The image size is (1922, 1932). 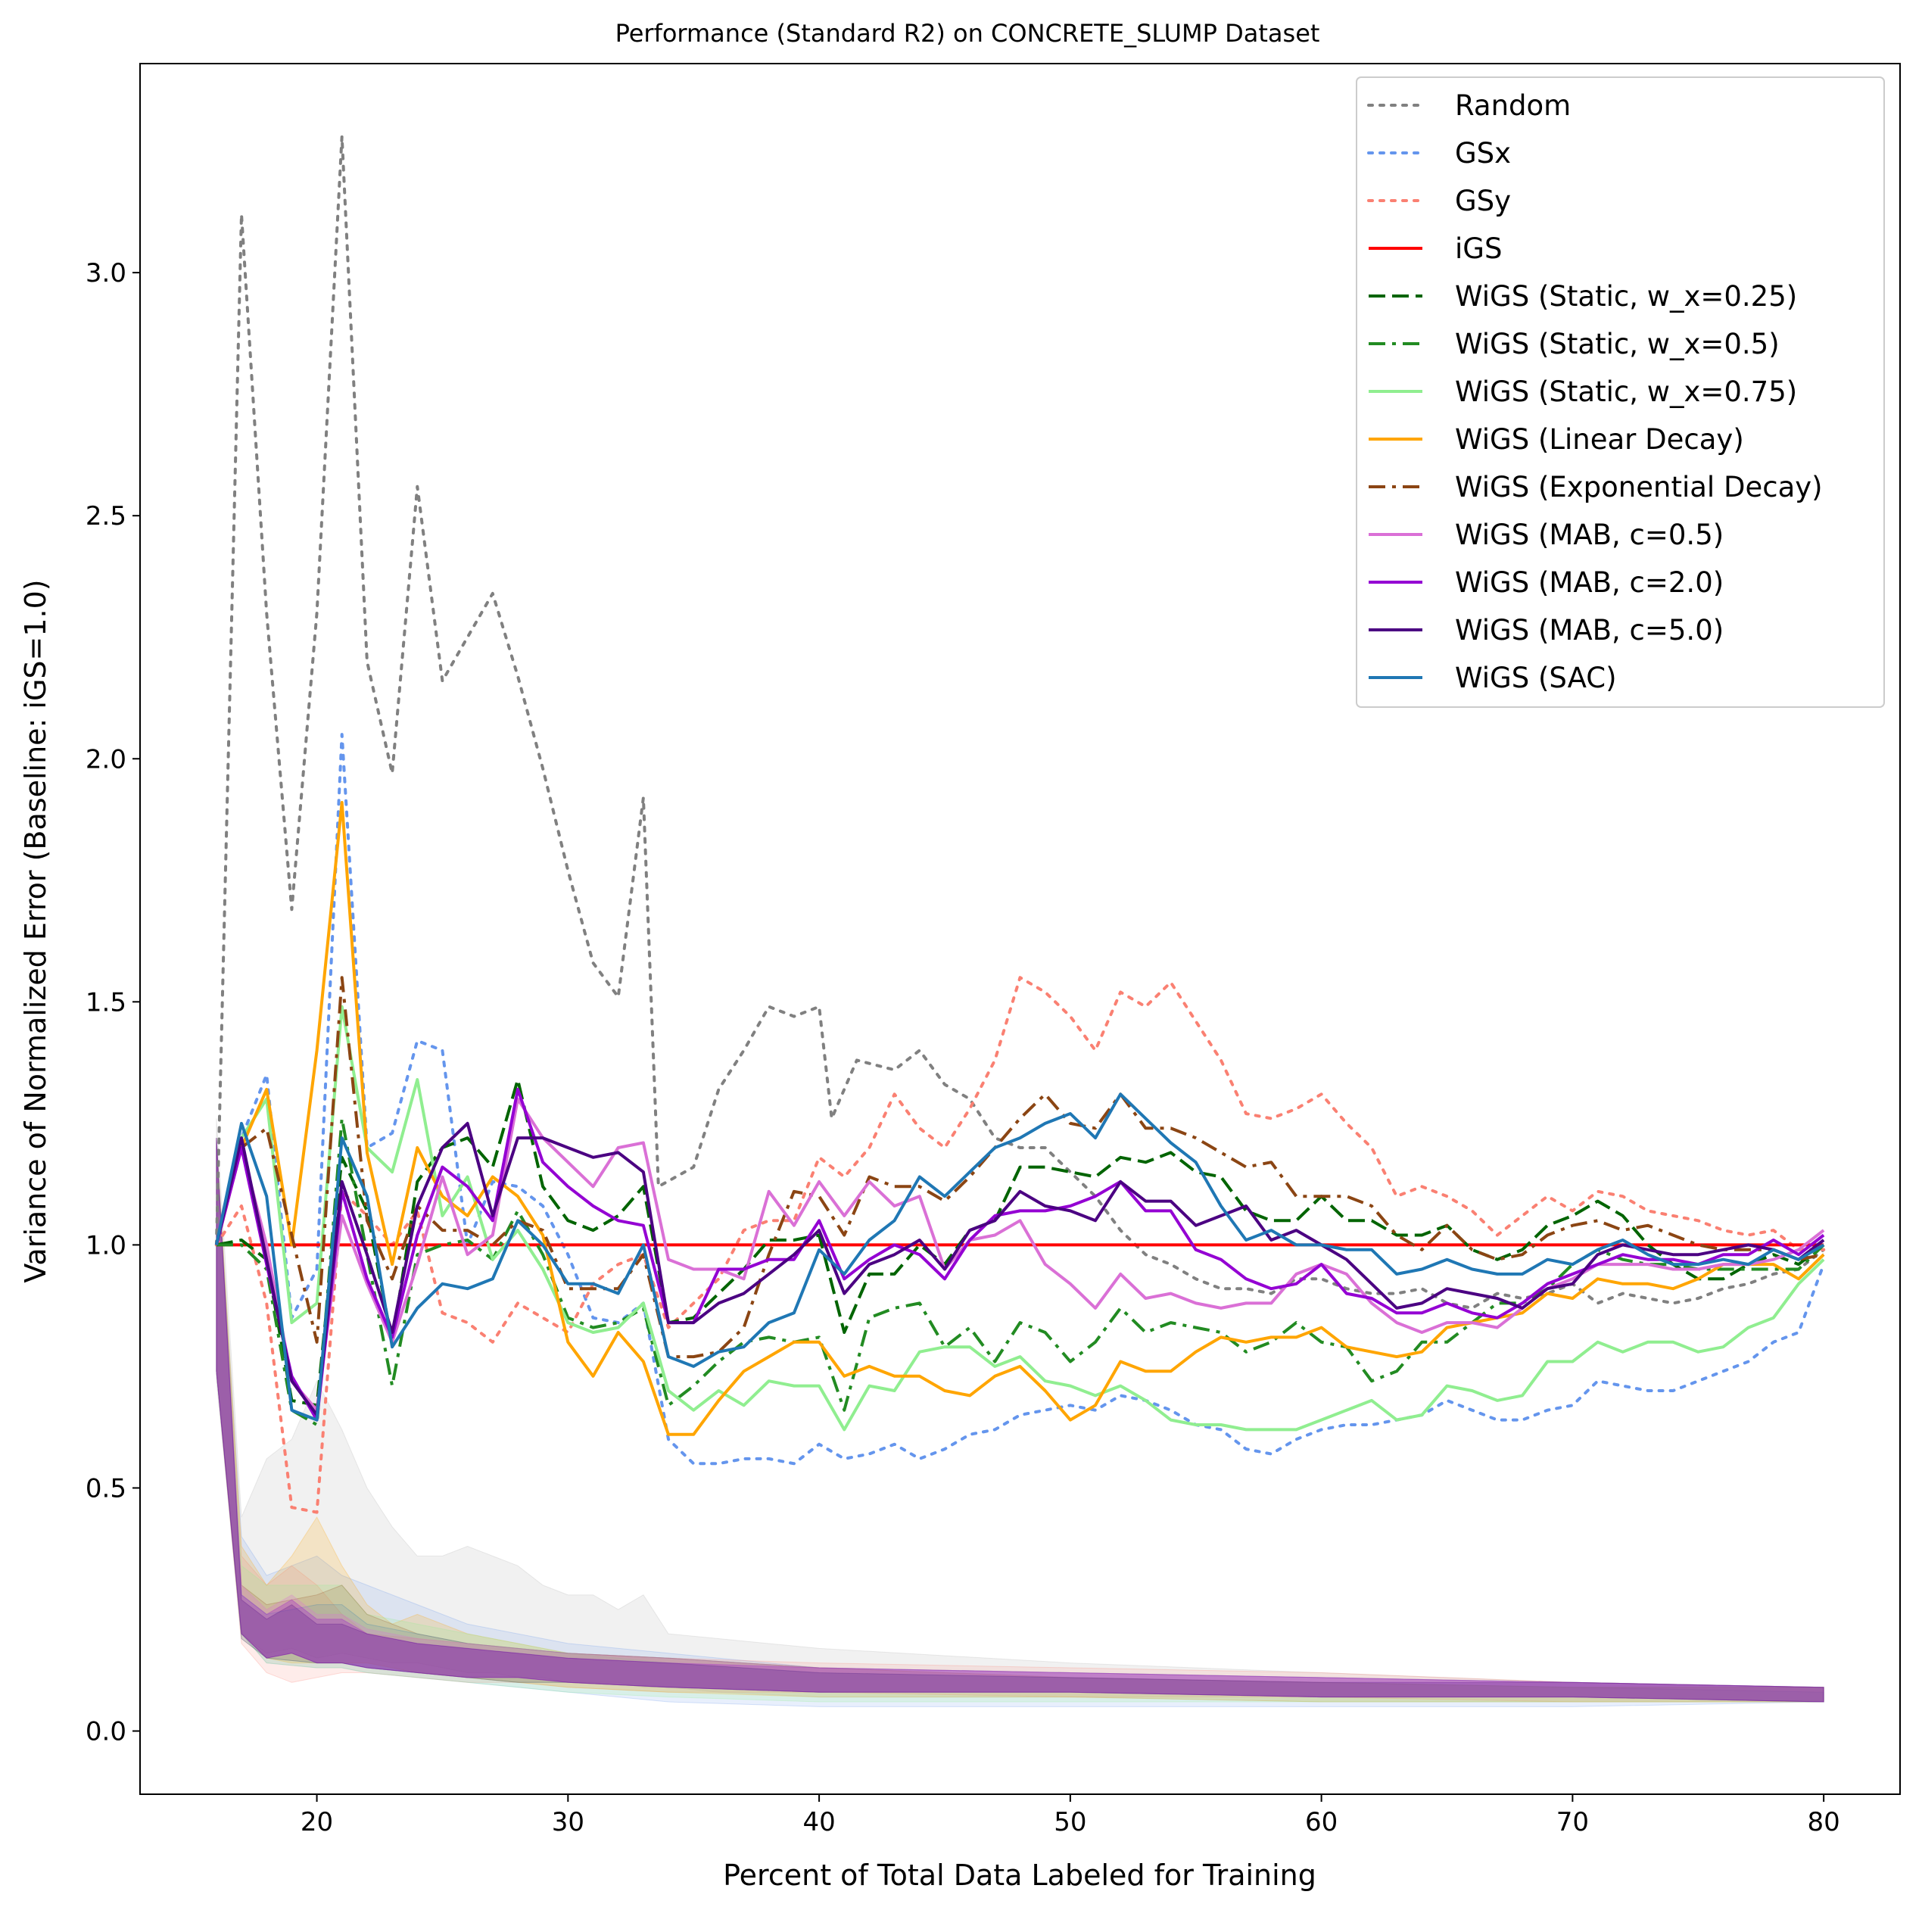 What do you see at coordinates (1639, 487) in the screenshot?
I see `legend-label: WiGS (Exponential Decay)` at bounding box center [1639, 487].